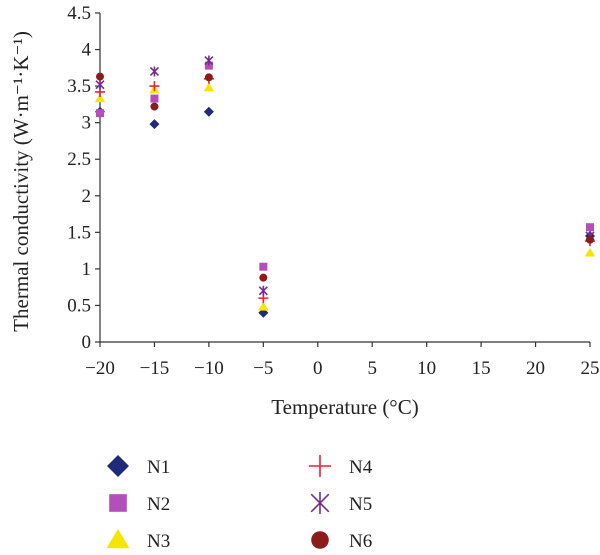 The image size is (600, 555). Describe the element at coordinates (87, 196) in the screenshot. I see `y-tick-label: 2` at that location.